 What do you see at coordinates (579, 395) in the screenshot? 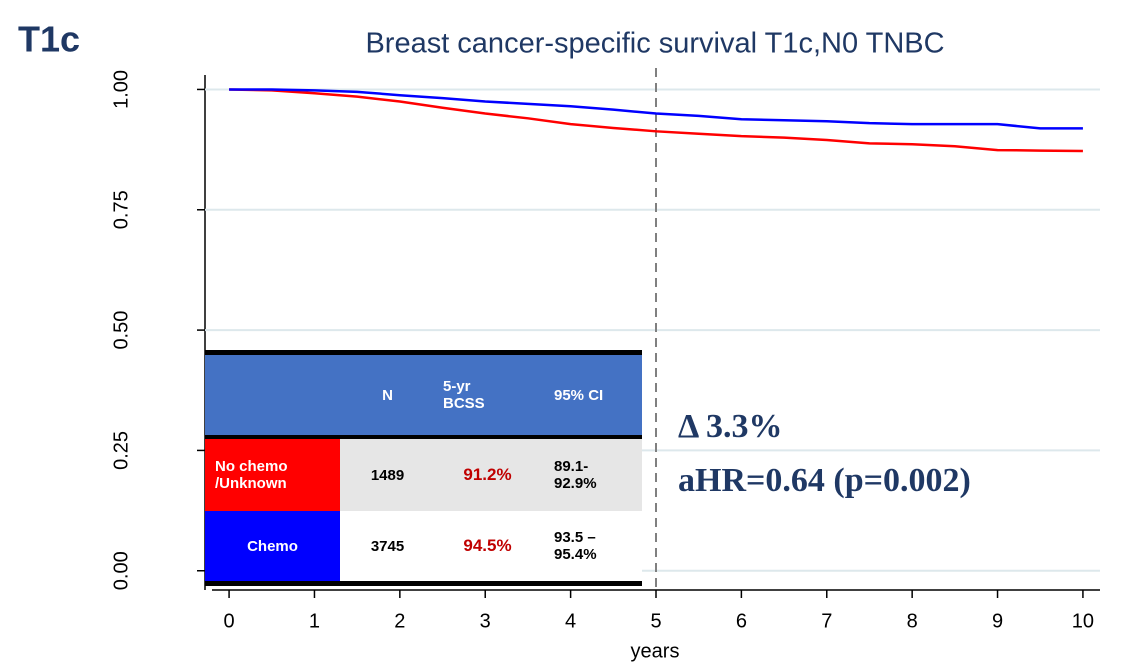
I see `header-text: 95% CI` at bounding box center [579, 395].